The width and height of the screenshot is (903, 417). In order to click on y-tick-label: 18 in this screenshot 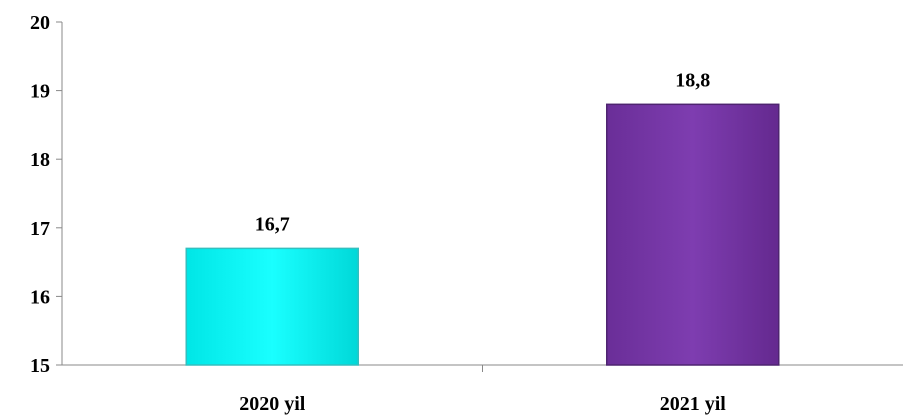, I will do `click(40, 160)`.